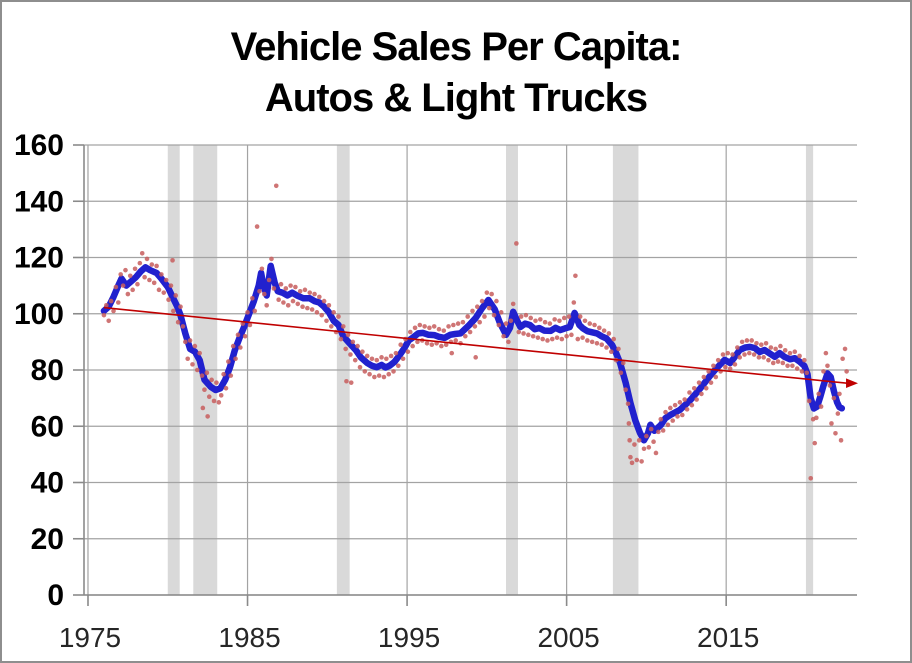  What do you see at coordinates (475, 345) in the screenshot?
I see `trend-line` at bounding box center [475, 345].